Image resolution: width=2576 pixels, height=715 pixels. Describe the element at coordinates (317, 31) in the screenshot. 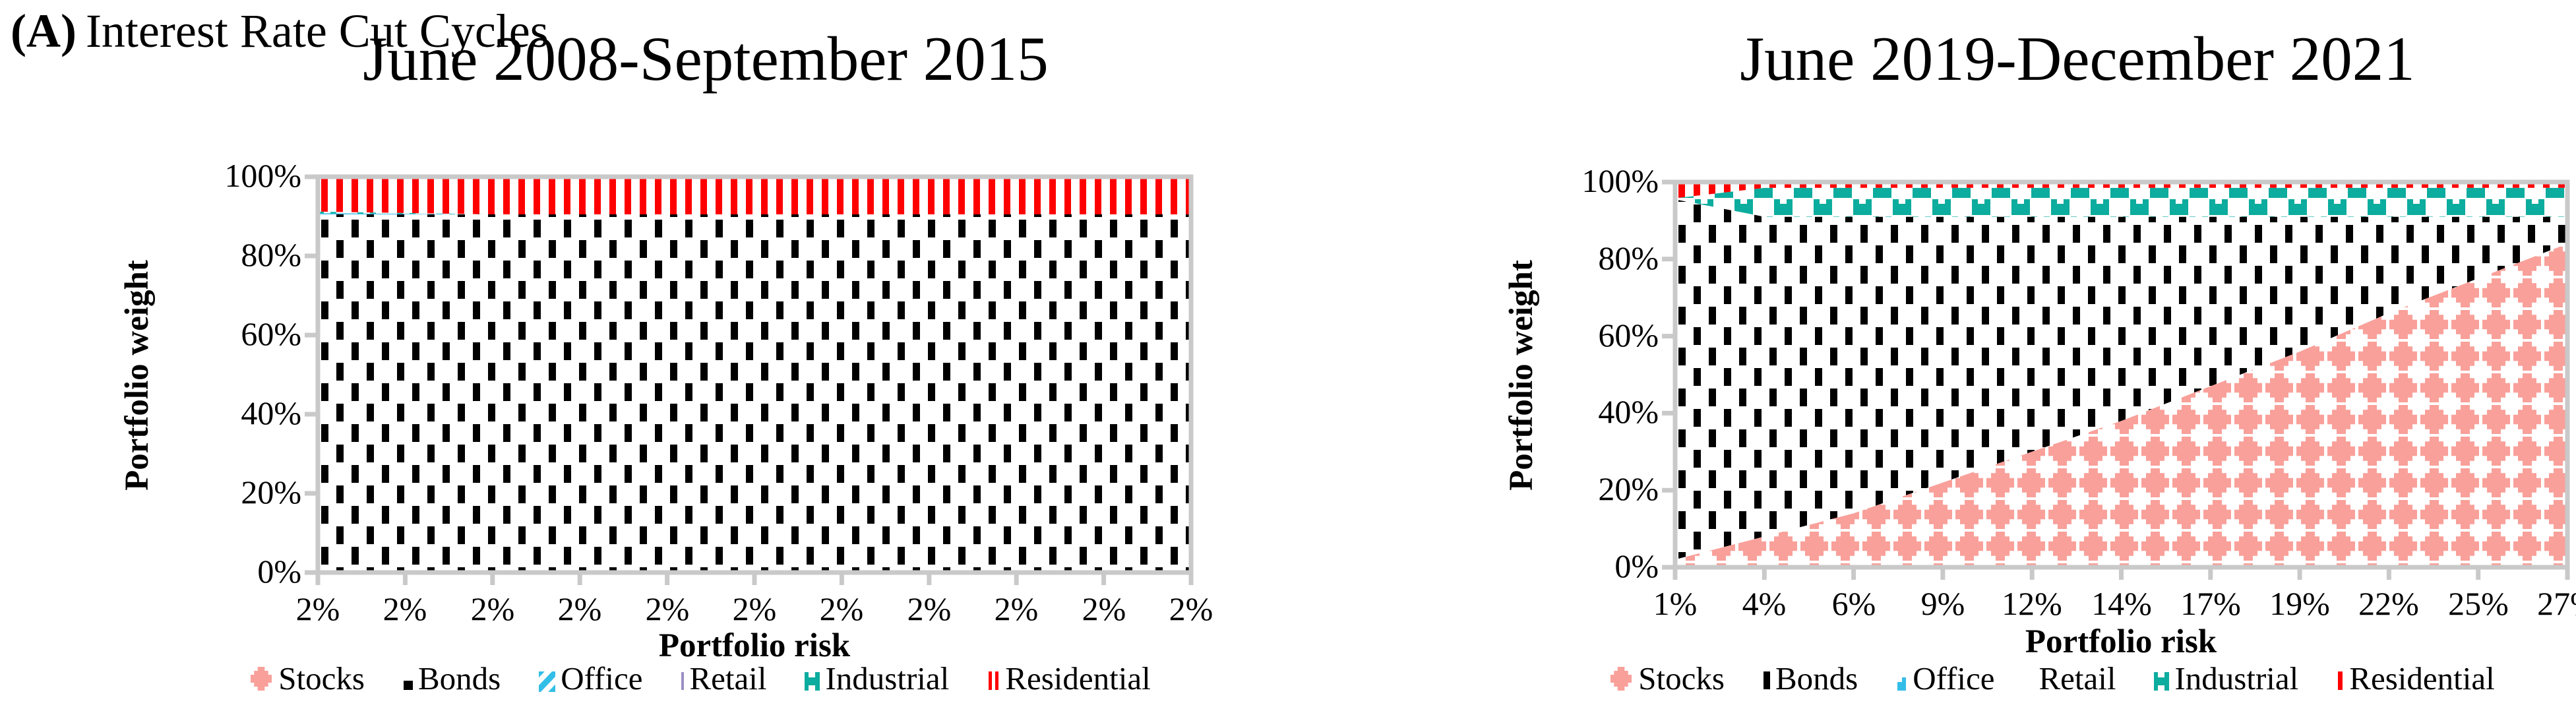

I see `figure-title-text: Interest Rate Cut Cycles` at that location.